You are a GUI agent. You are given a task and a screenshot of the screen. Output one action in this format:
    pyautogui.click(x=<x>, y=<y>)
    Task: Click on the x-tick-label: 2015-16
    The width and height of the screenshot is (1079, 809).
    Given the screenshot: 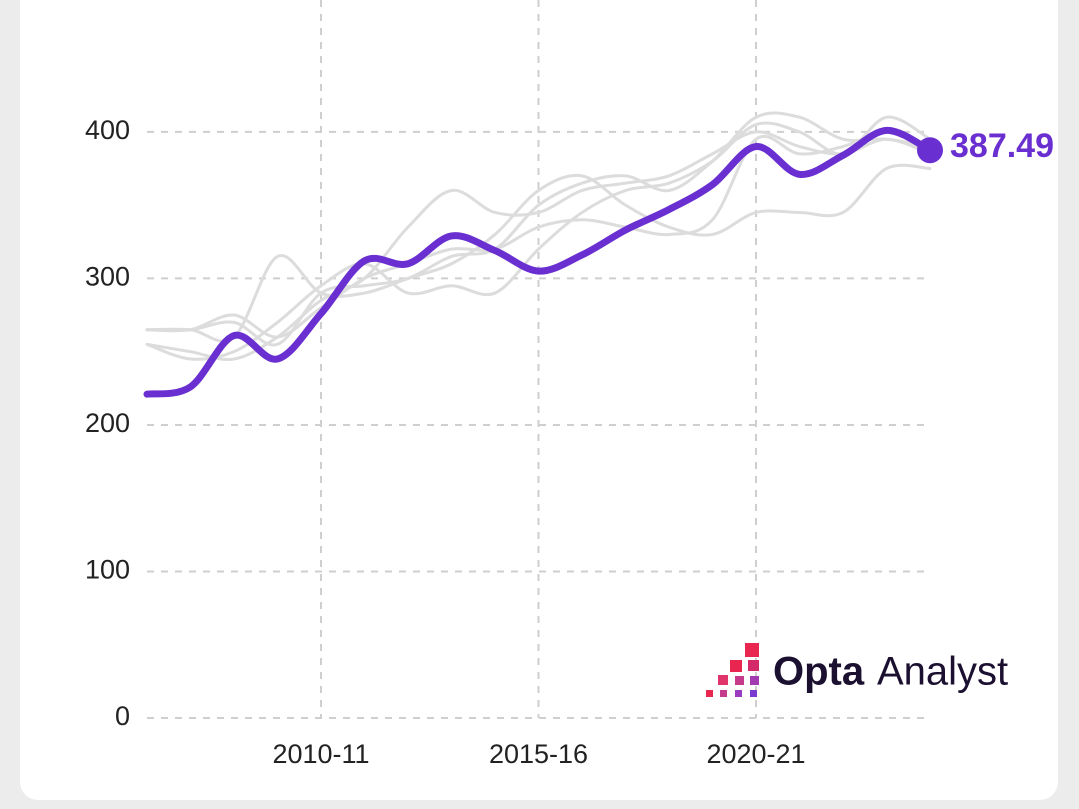 What is the action you would take?
    pyautogui.click(x=538, y=754)
    